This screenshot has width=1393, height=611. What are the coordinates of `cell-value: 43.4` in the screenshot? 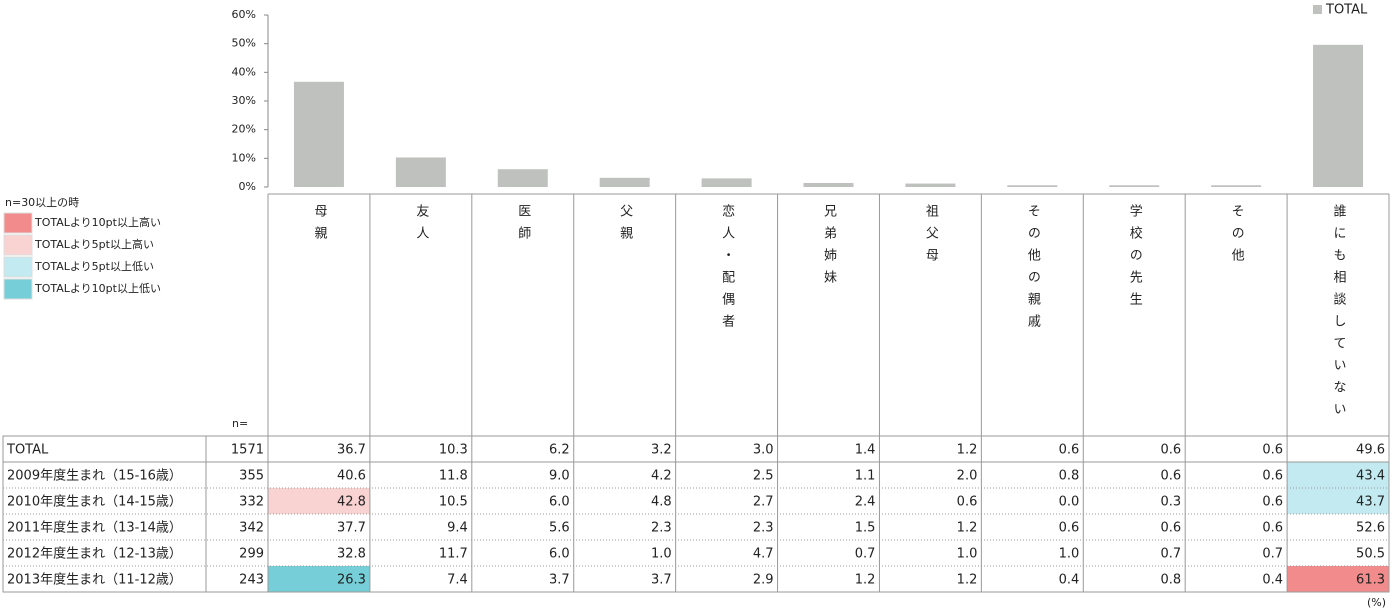 It's located at (1370, 476).